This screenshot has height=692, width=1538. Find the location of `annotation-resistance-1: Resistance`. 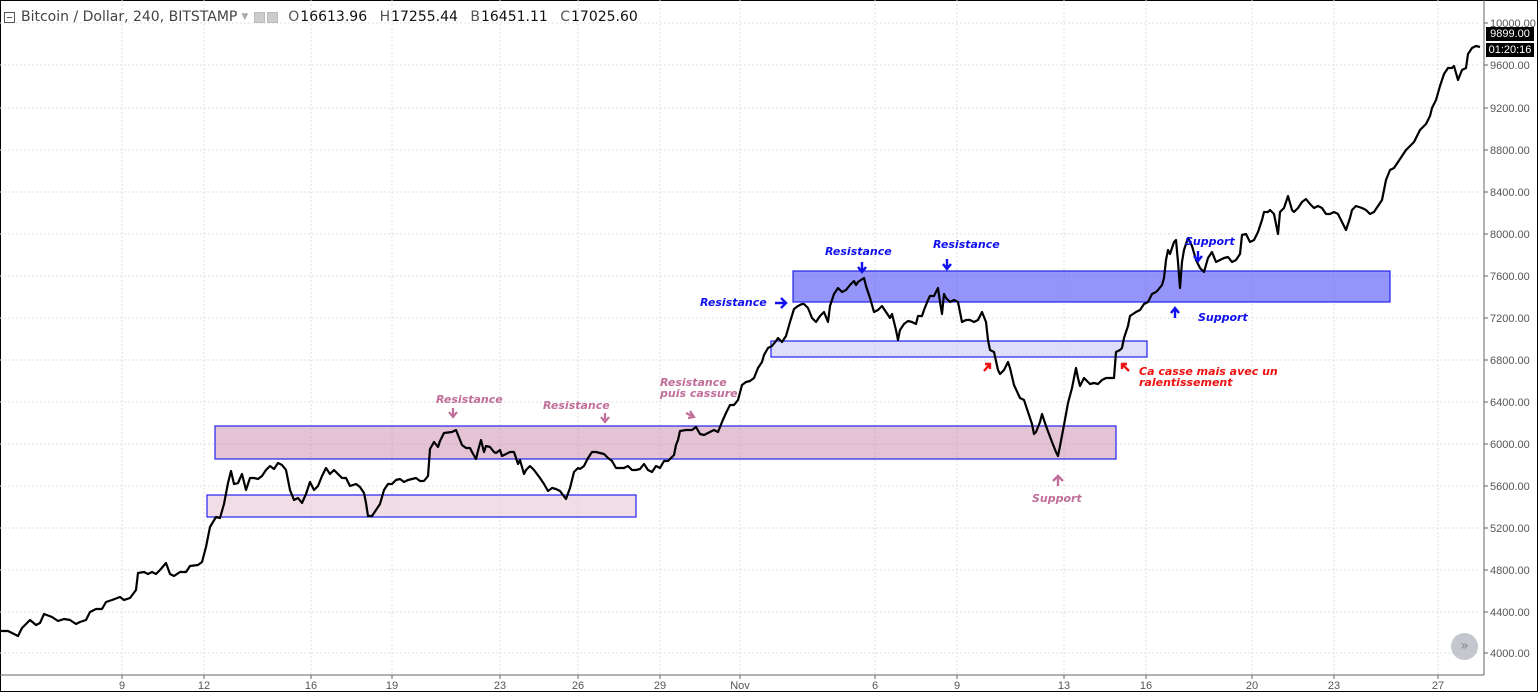

annotation-resistance-1: Resistance is located at coordinates (469, 399).